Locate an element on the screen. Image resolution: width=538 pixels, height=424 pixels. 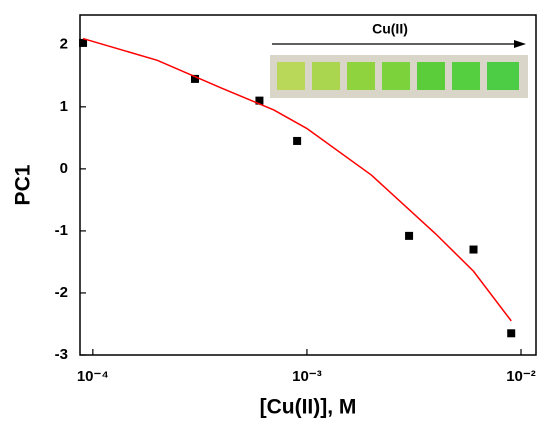
y-tick-label: -1 is located at coordinates (61, 230).